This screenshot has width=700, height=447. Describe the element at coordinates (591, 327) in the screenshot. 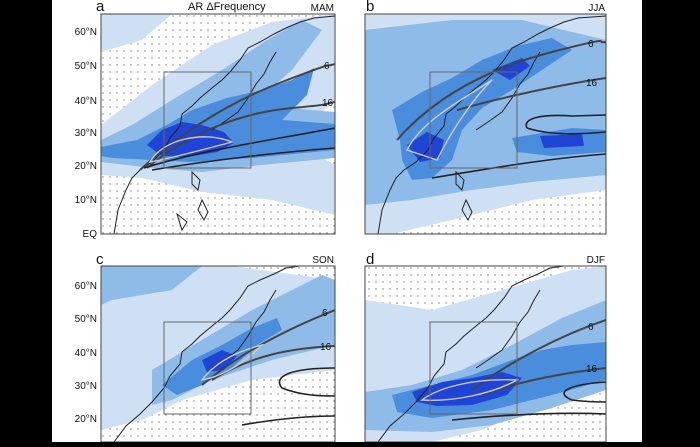

I see `contour-label-6-d: 6` at that location.